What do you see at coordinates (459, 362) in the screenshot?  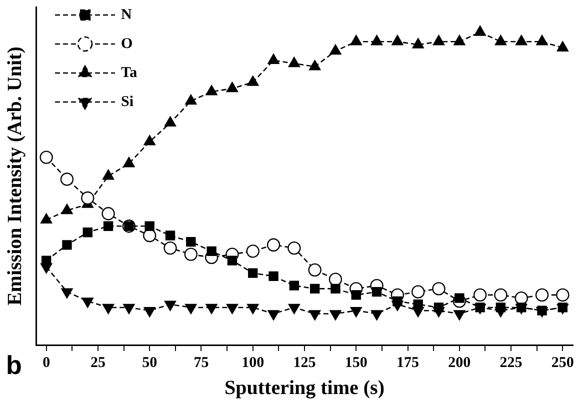 I see `x-tick-label: 200` at bounding box center [459, 362].